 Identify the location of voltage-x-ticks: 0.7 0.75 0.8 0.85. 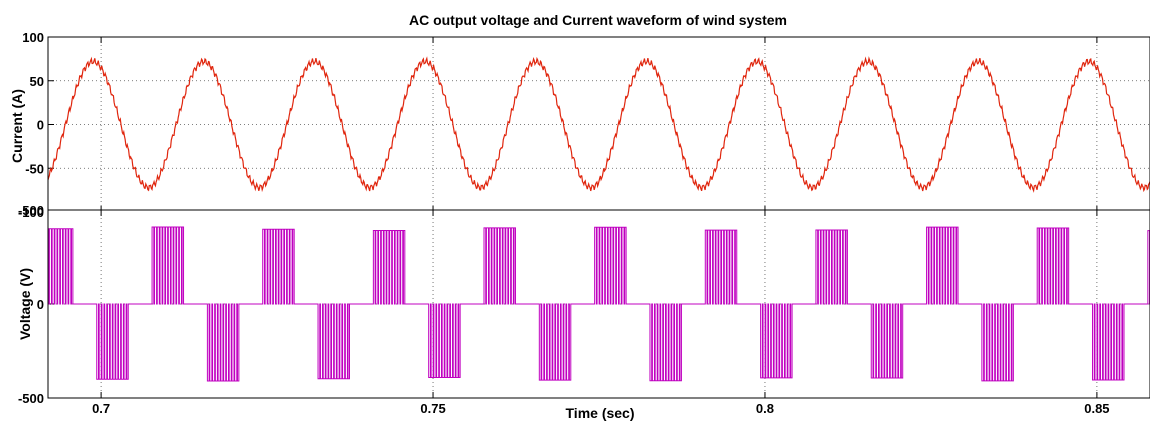
(600, 408).